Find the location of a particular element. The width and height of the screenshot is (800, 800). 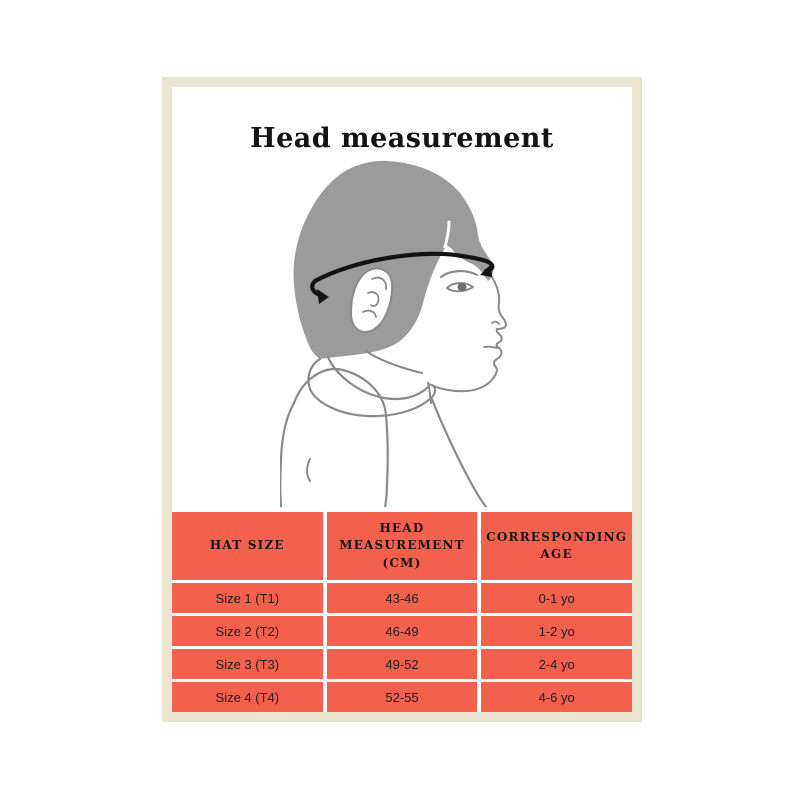

neck-crease-line is located at coordinates (393, 362).